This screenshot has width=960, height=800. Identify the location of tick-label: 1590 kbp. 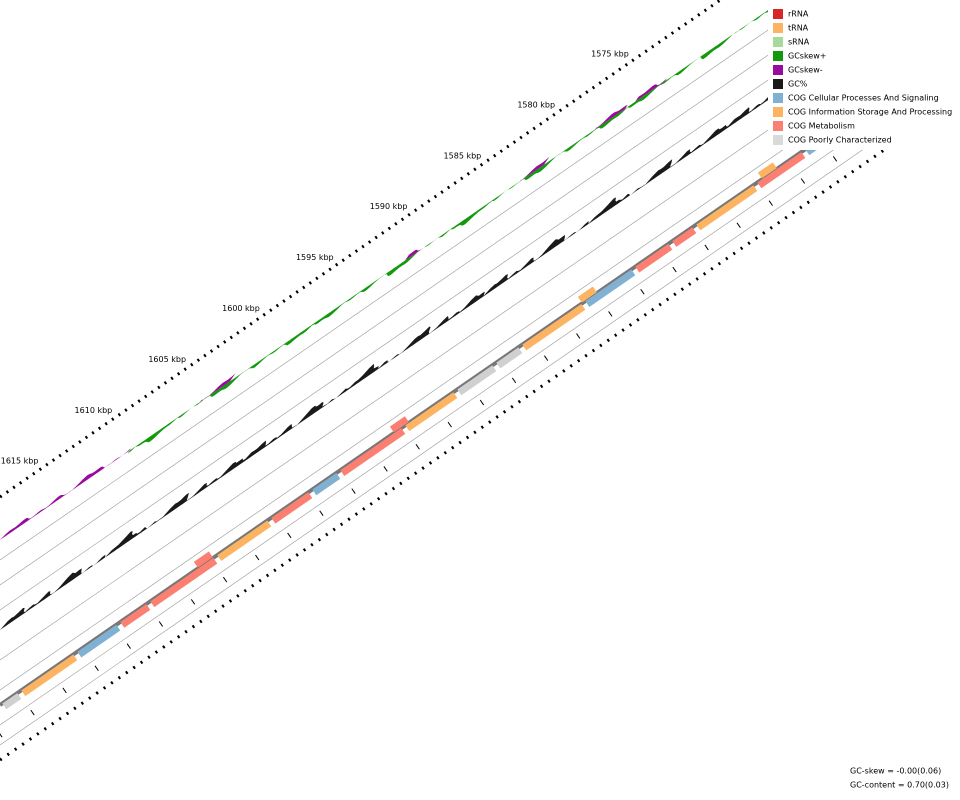
(389, 206).